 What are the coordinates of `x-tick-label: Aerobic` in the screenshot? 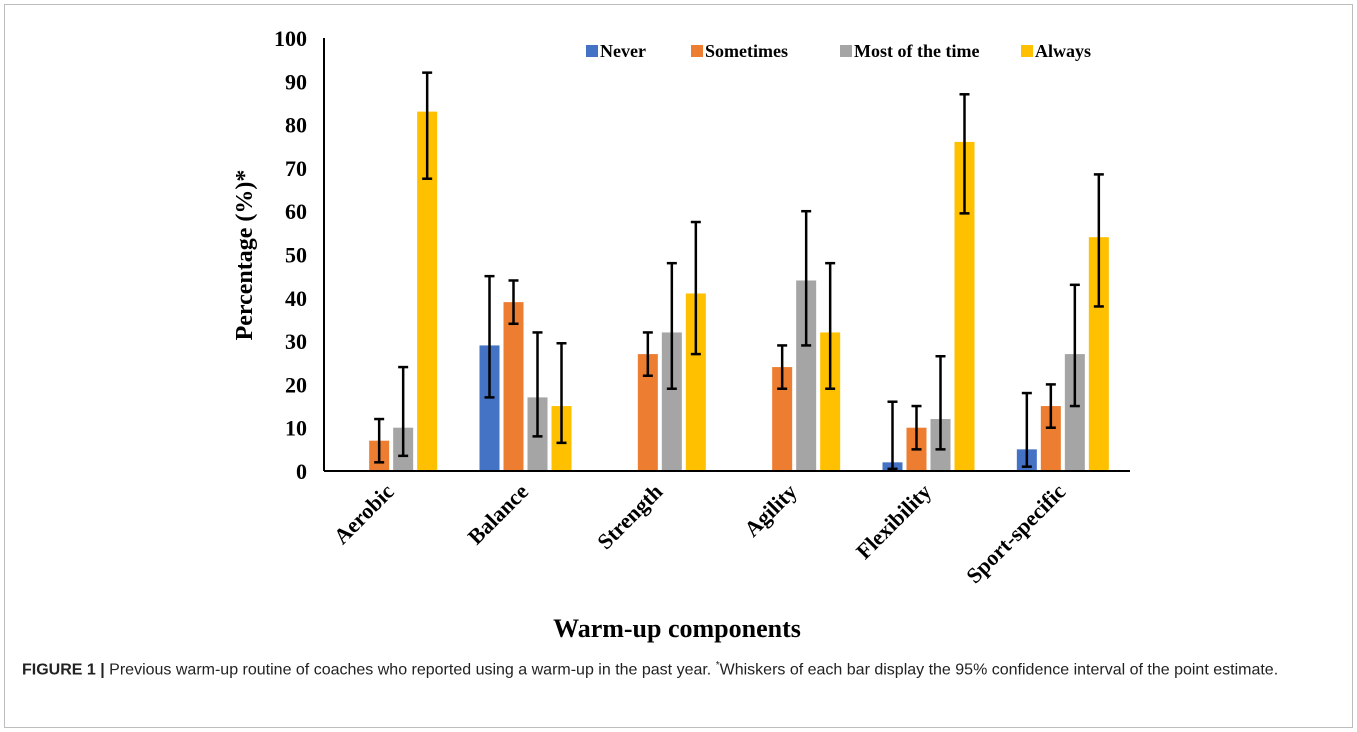 It's located at (364, 514).